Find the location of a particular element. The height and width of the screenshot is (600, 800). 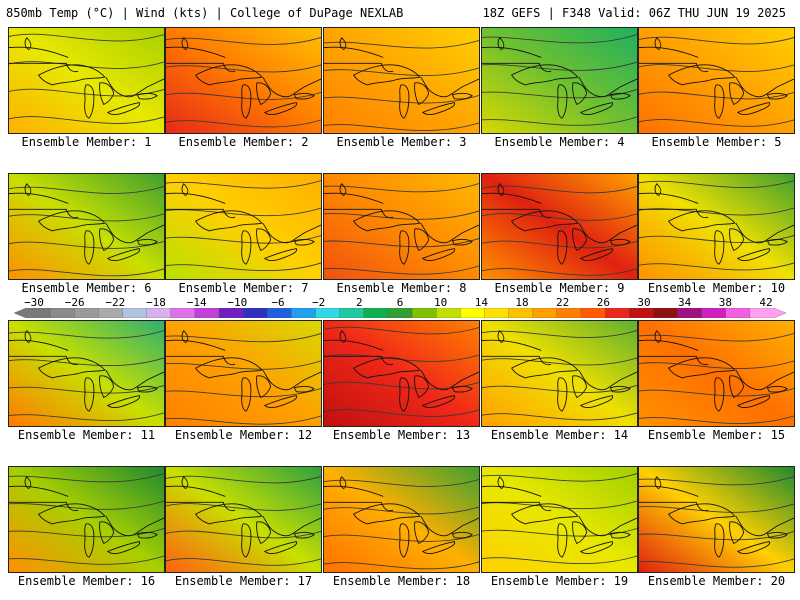

colorbar-tick-label: −6 is located at coordinates (278, 302).